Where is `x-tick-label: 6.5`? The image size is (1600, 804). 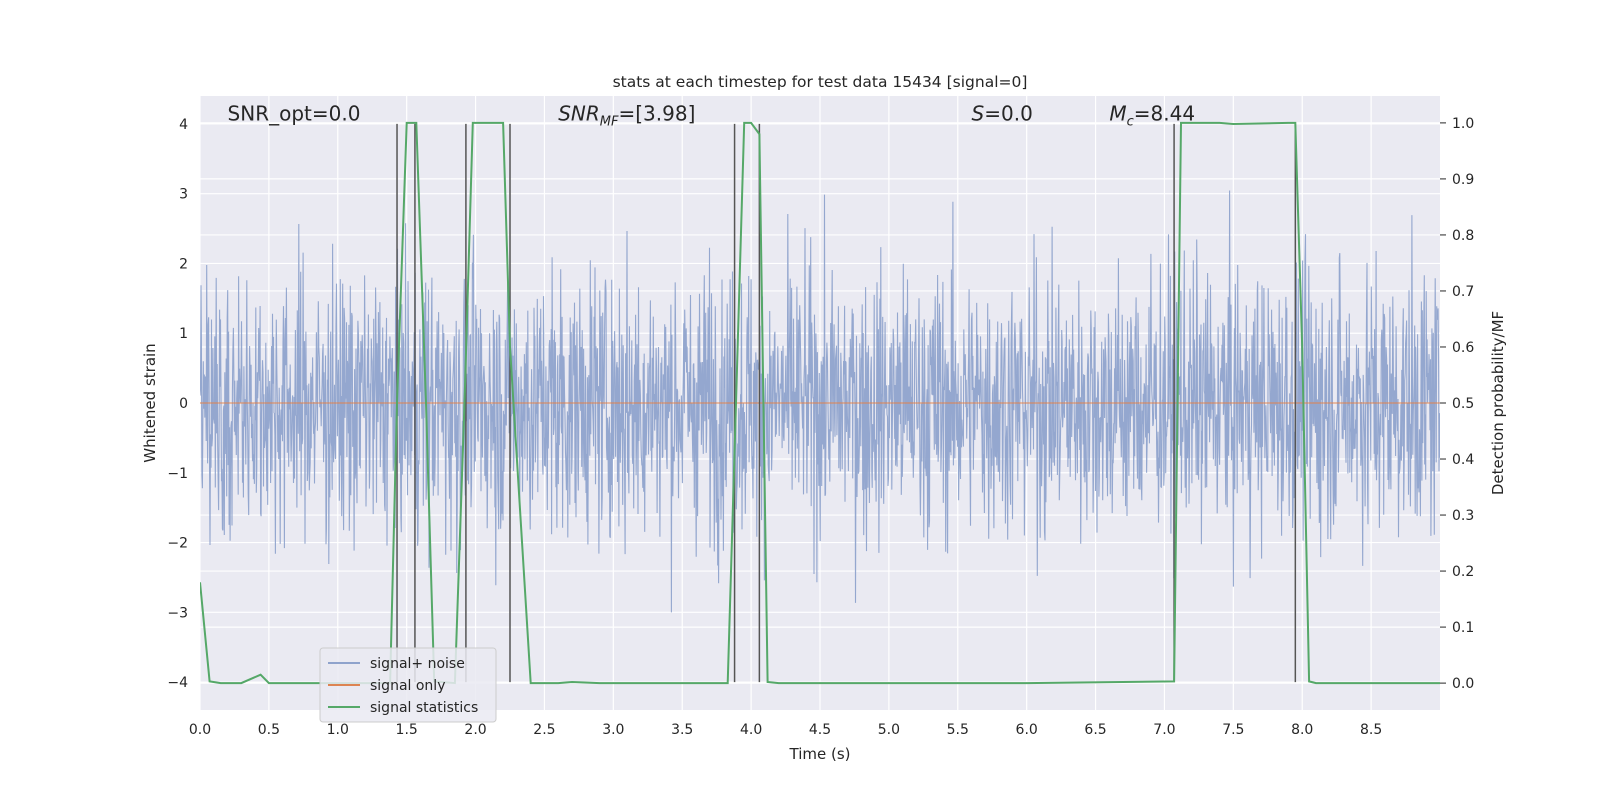
x-tick-label: 6.5 is located at coordinates (1095, 730).